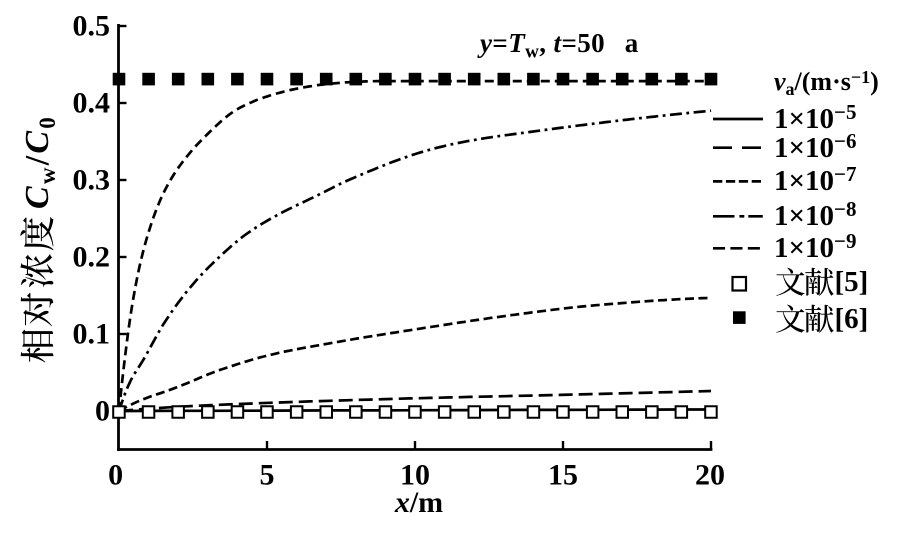 This screenshot has height=536, width=907. What do you see at coordinates (558, 45) in the screenshot?
I see `svg-text: y=Tw, t=50 a` at bounding box center [558, 45].